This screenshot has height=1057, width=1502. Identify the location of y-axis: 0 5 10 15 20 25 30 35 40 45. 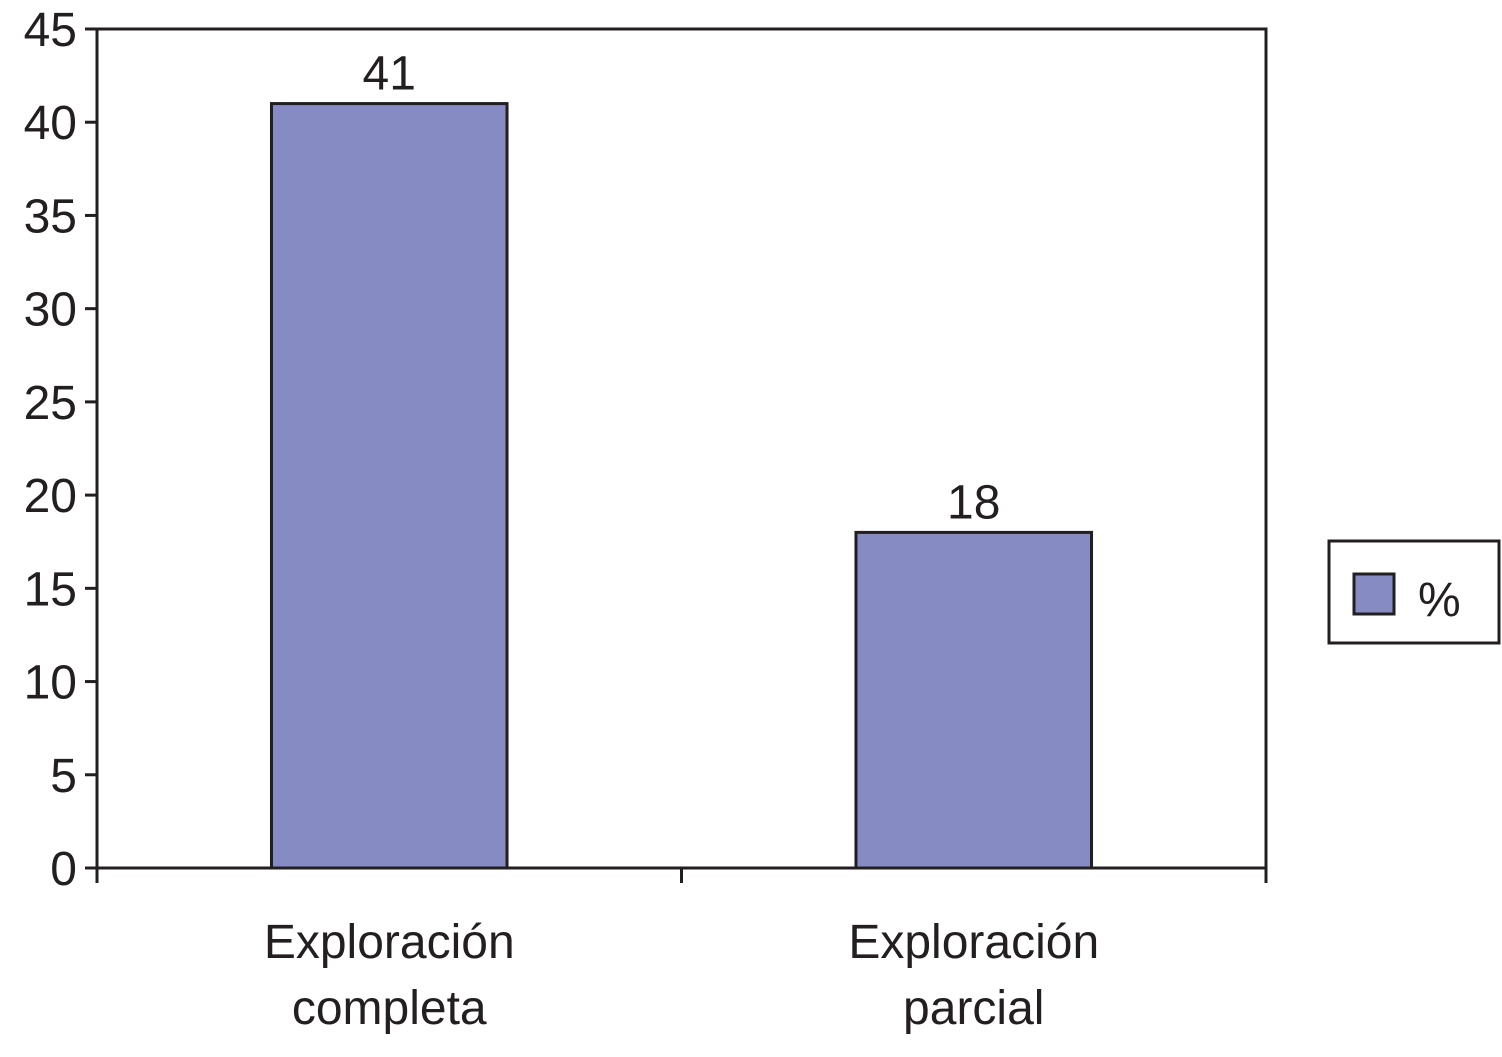
(60, 450).